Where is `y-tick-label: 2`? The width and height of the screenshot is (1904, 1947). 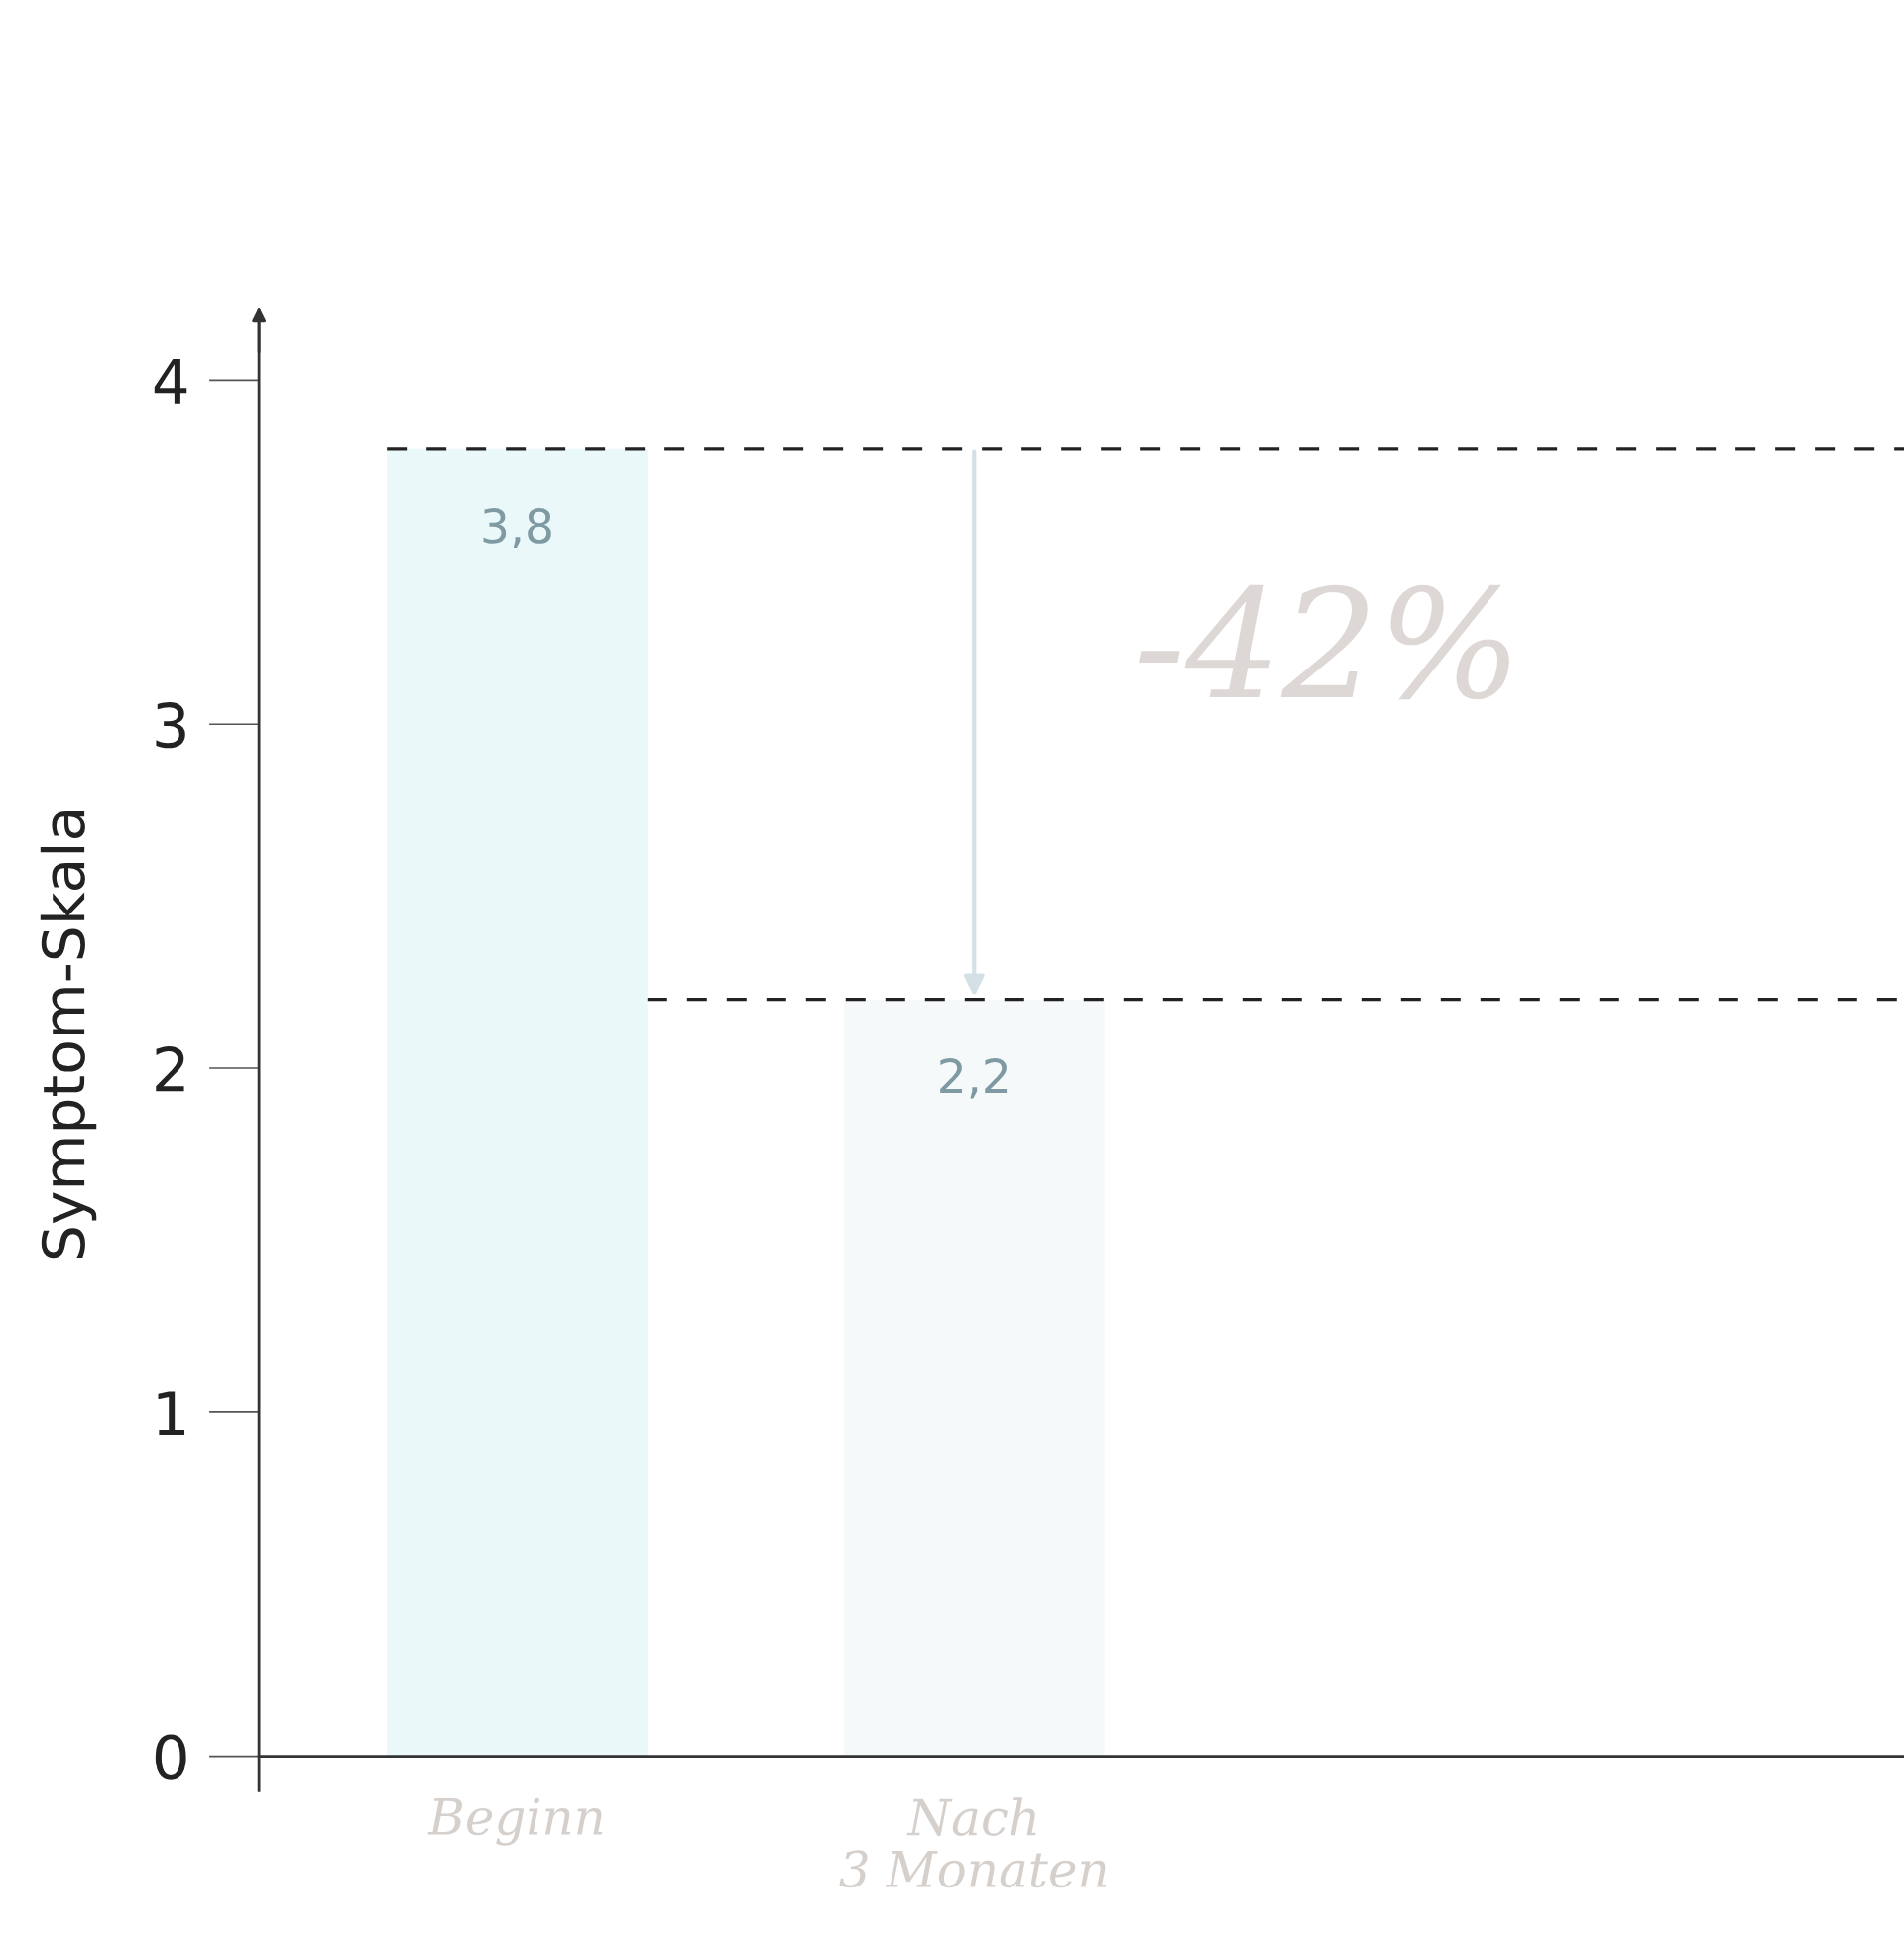 y-tick-label: 2 is located at coordinates (170, 1068).